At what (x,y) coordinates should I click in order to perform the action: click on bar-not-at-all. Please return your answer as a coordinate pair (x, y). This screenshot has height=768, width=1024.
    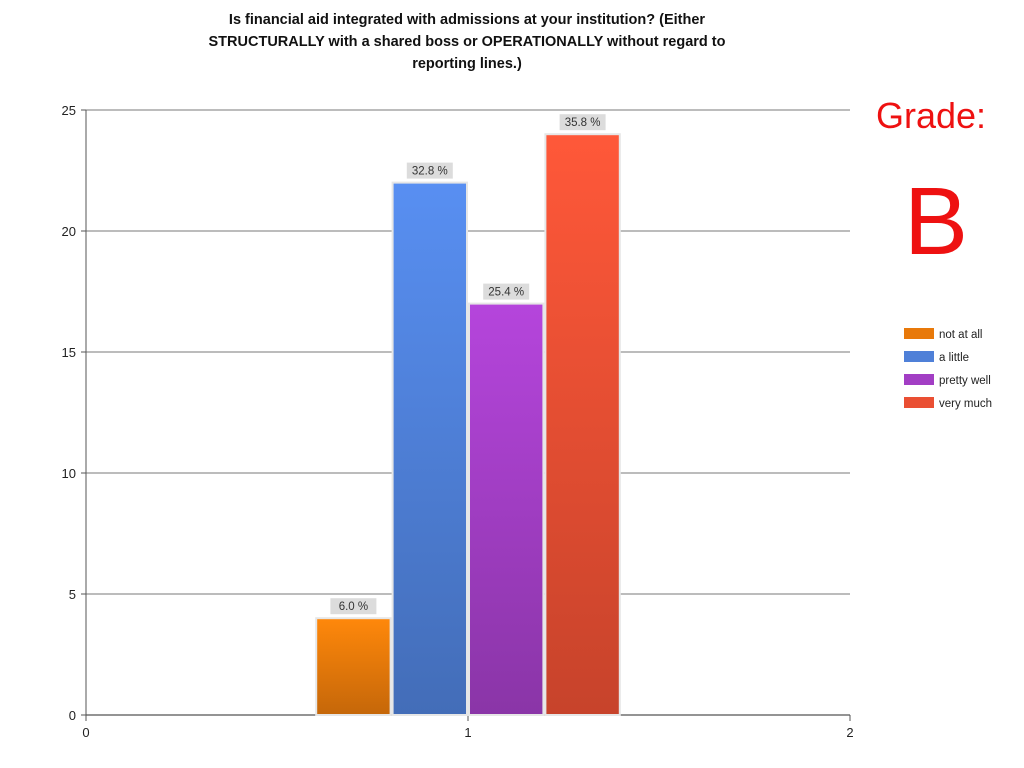
    Looking at the image, I should click on (353, 667).